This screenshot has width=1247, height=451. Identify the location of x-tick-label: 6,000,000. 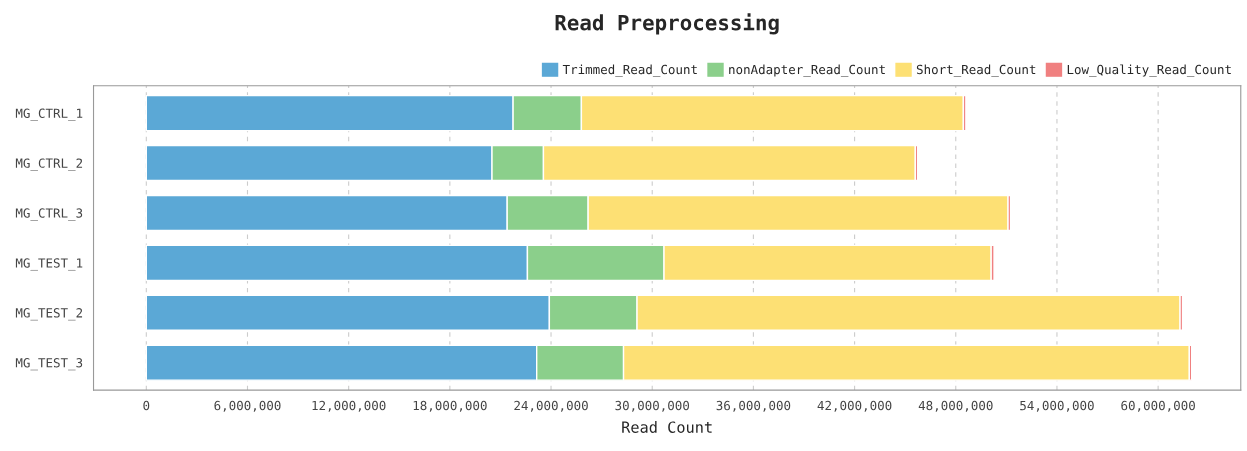
(247, 406).